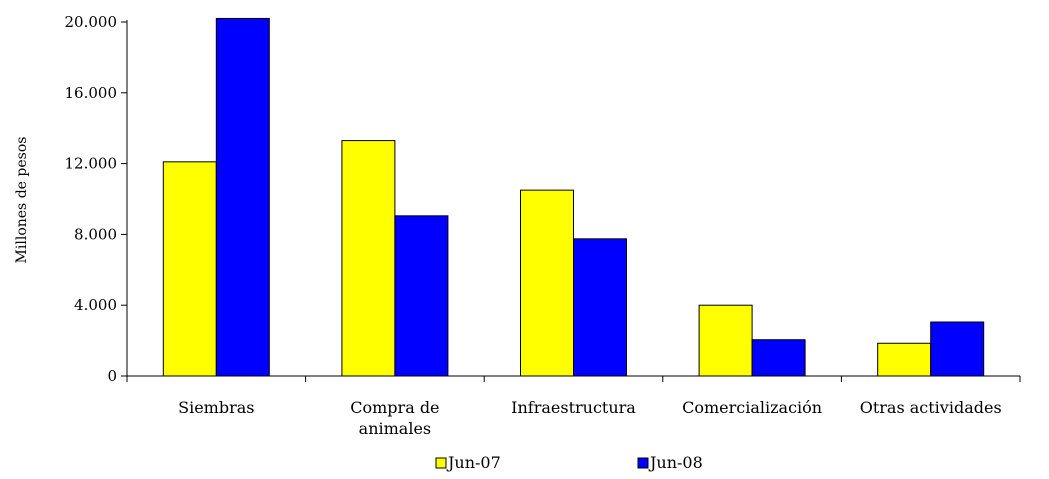 This screenshot has height=479, width=1049. I want to click on x-tick-label-line: Comercialización, so click(752, 407).